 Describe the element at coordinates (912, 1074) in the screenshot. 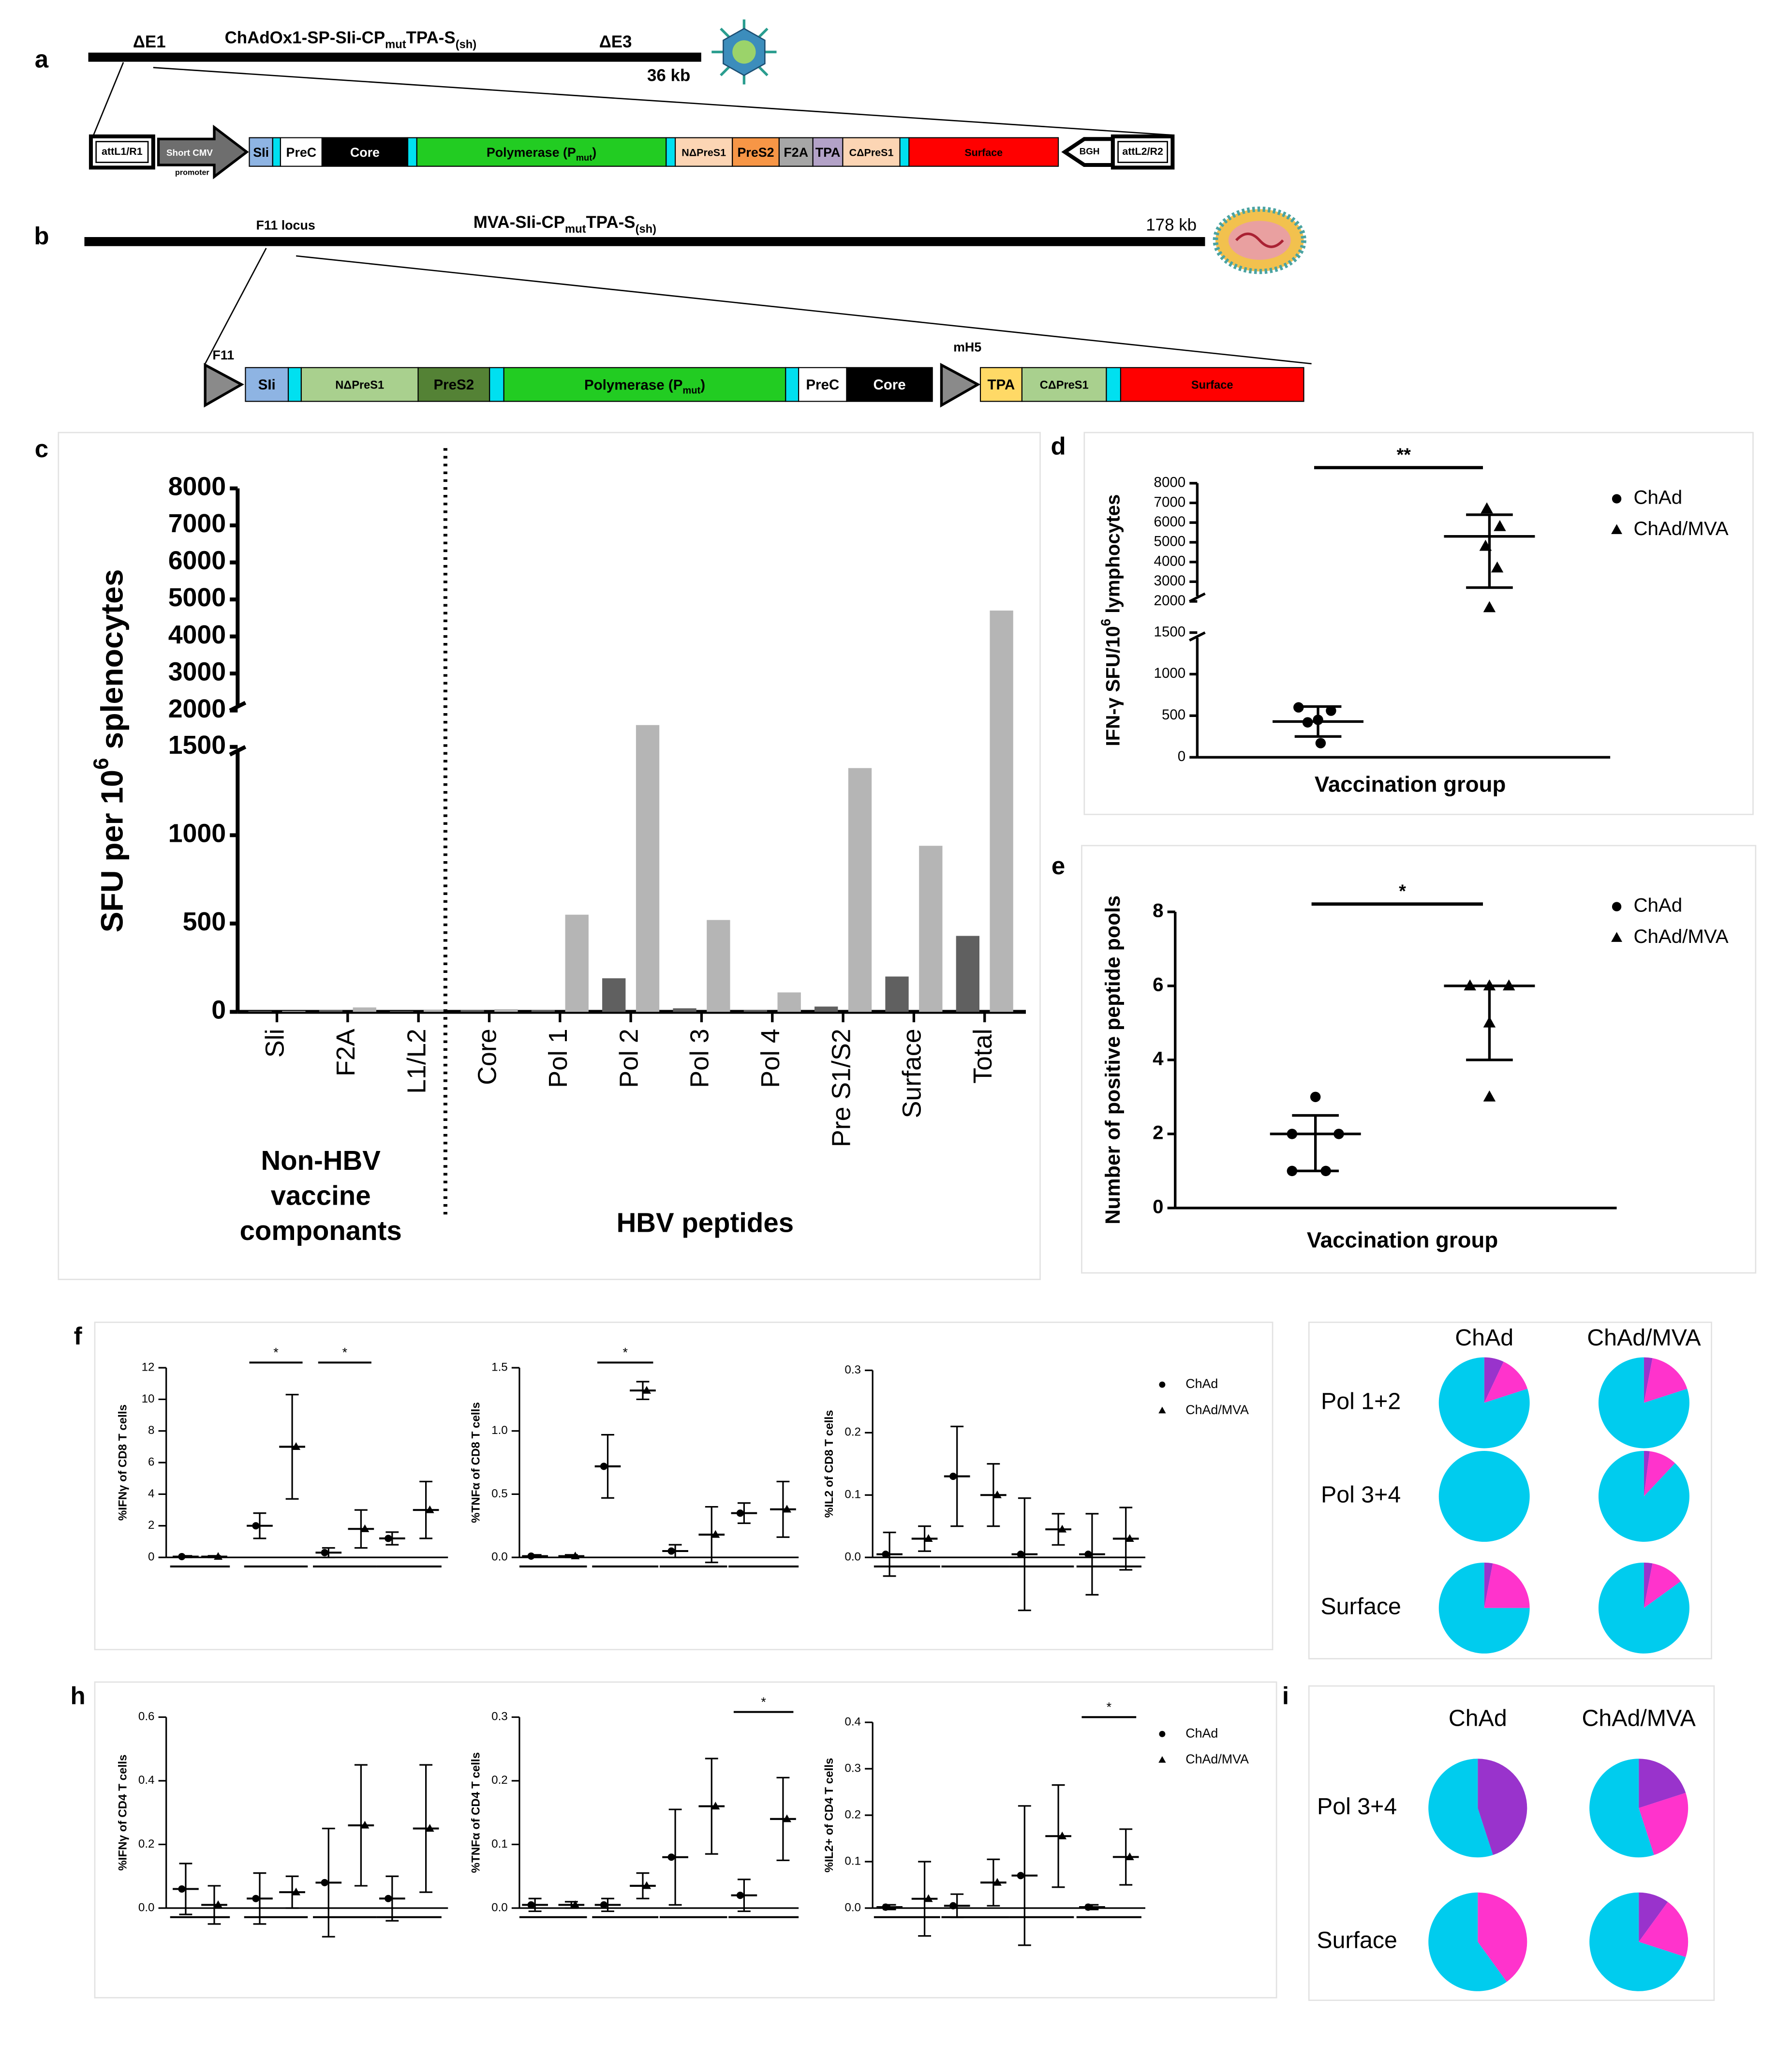

I see `x-tick-label: Surface` at that location.